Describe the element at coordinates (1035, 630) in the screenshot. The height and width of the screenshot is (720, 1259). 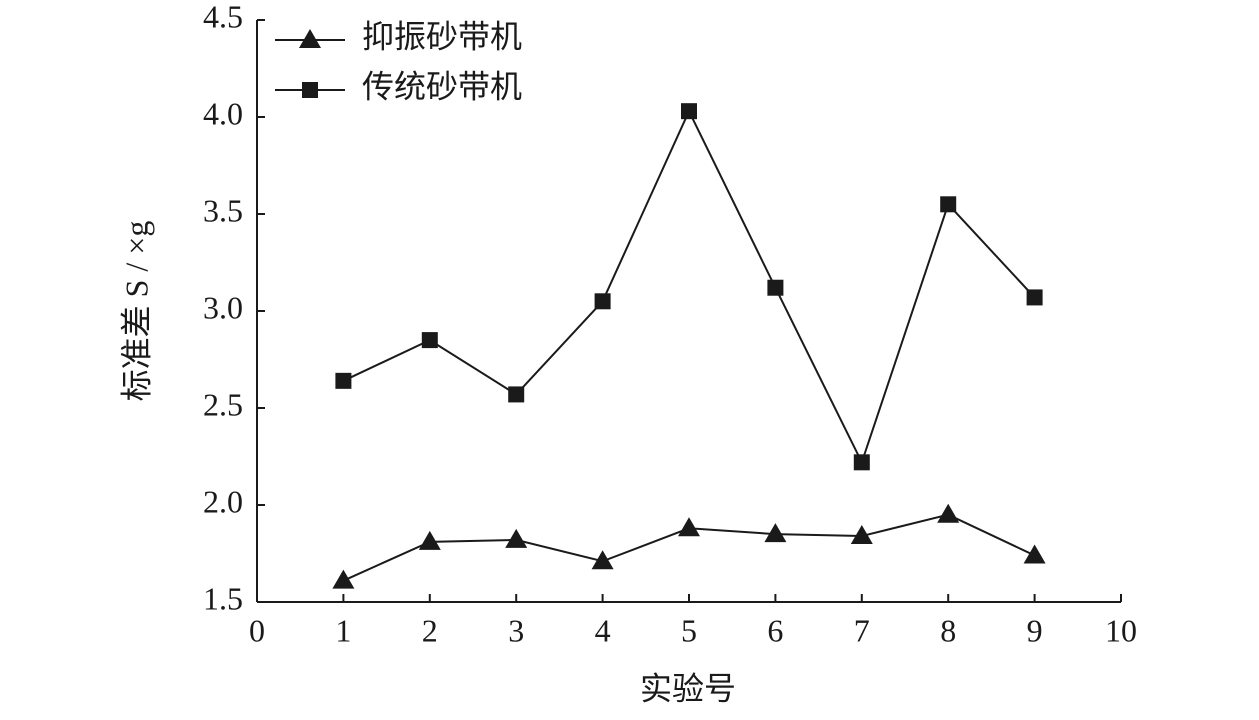
I see `x-tick-label: 9` at that location.